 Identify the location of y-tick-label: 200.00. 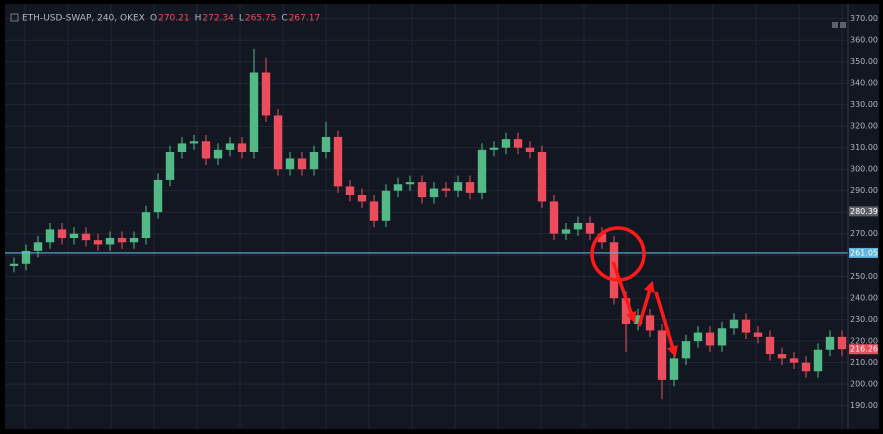
(864, 384).